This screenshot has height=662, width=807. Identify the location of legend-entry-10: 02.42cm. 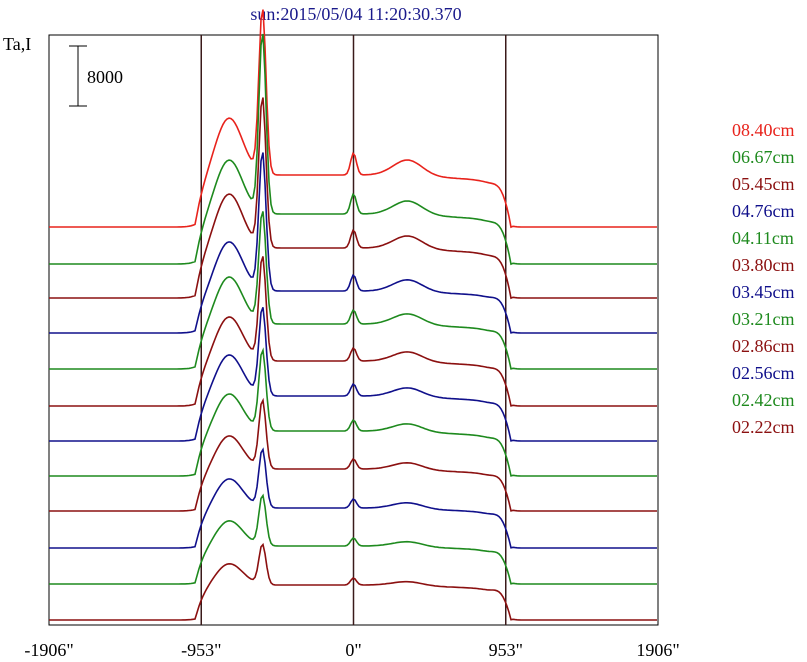
(763, 400).